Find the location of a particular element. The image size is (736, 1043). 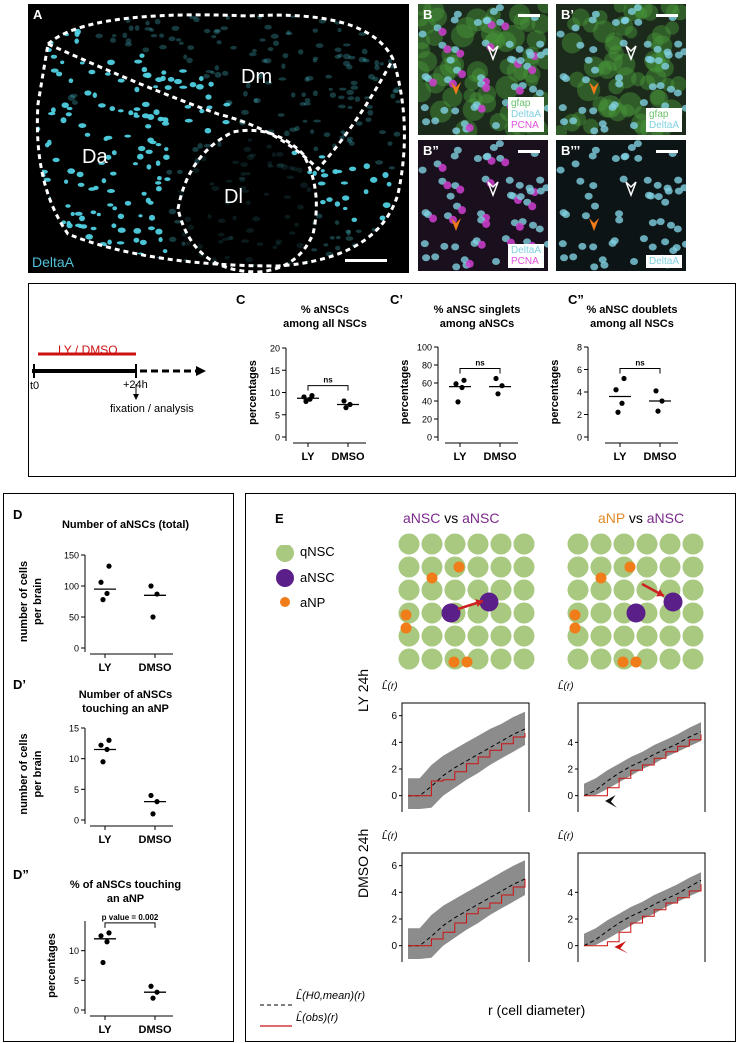

legend-b-2-item-0: DeltaA is located at coordinates (525, 250).